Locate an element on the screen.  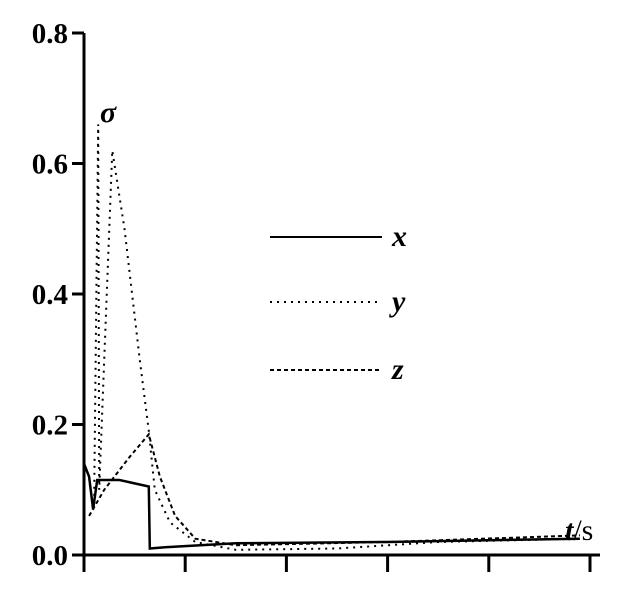
legend-label-z: z is located at coordinates (397, 369).